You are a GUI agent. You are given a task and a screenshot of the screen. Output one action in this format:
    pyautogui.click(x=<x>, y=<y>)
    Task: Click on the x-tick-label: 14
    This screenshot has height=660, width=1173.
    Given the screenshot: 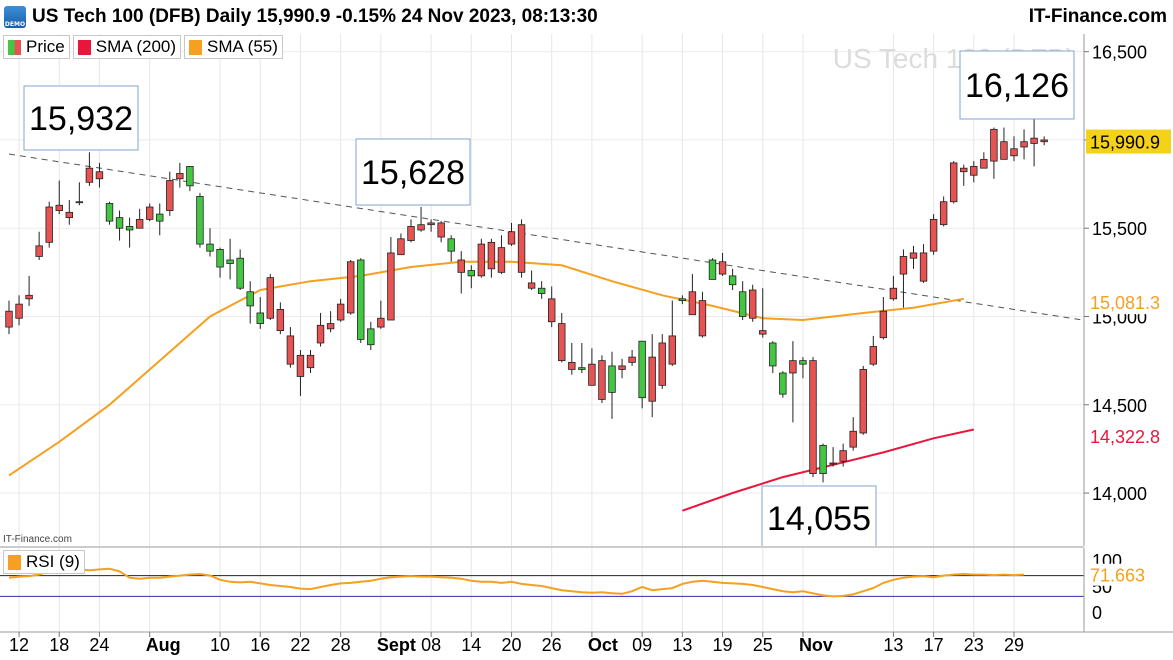 What is the action you would take?
    pyautogui.click(x=471, y=645)
    